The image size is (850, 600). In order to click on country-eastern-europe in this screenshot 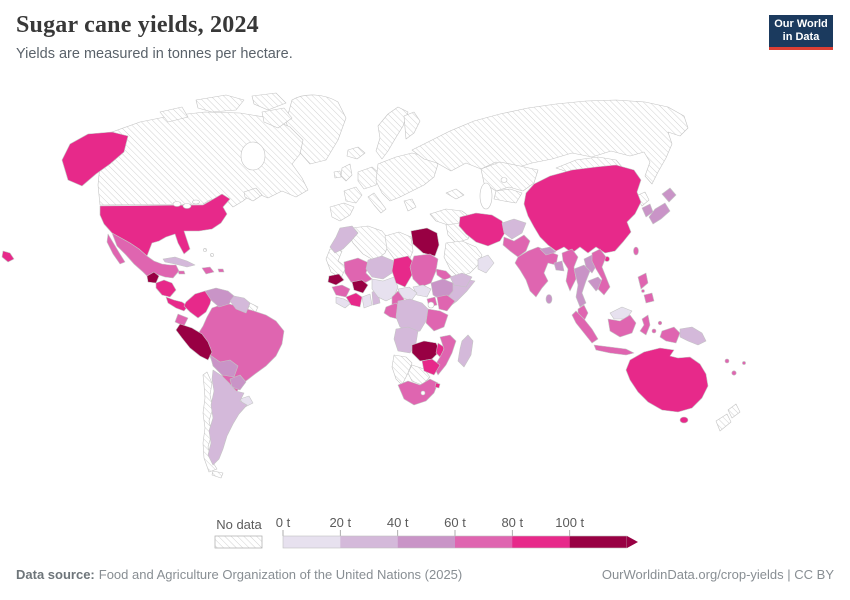, I will do `click(407, 177)`.